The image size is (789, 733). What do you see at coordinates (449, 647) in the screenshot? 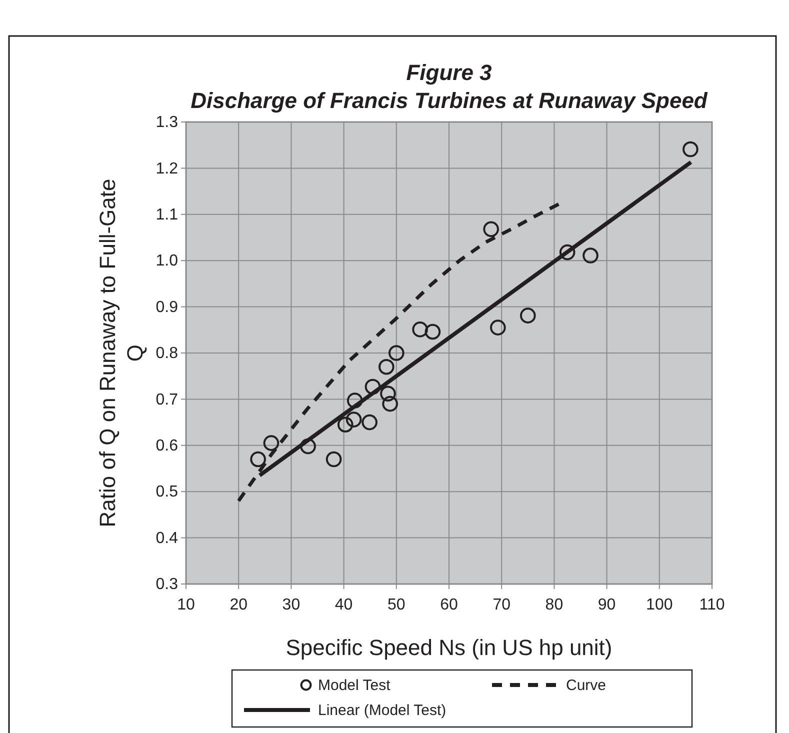
I see `x-axis-title: Specific Speed Ns (in US hp unit)` at bounding box center [449, 647].